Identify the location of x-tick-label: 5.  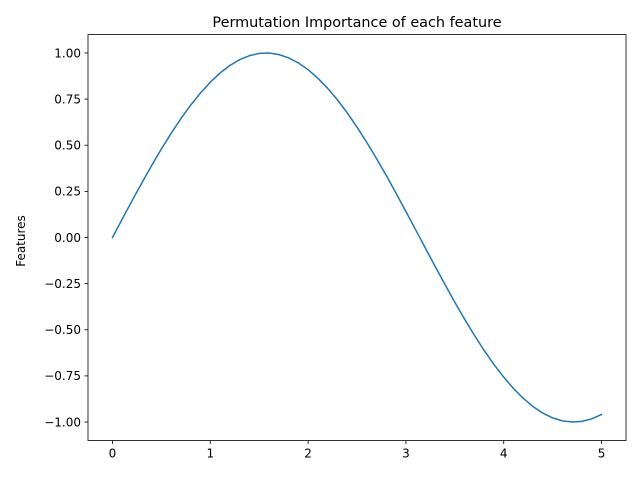
(602, 454).